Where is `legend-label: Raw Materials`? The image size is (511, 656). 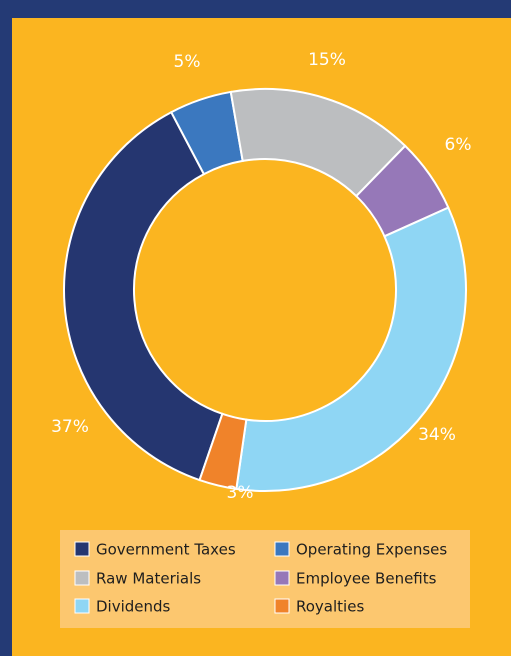
legend-label: Raw Materials is located at coordinates (148, 579).